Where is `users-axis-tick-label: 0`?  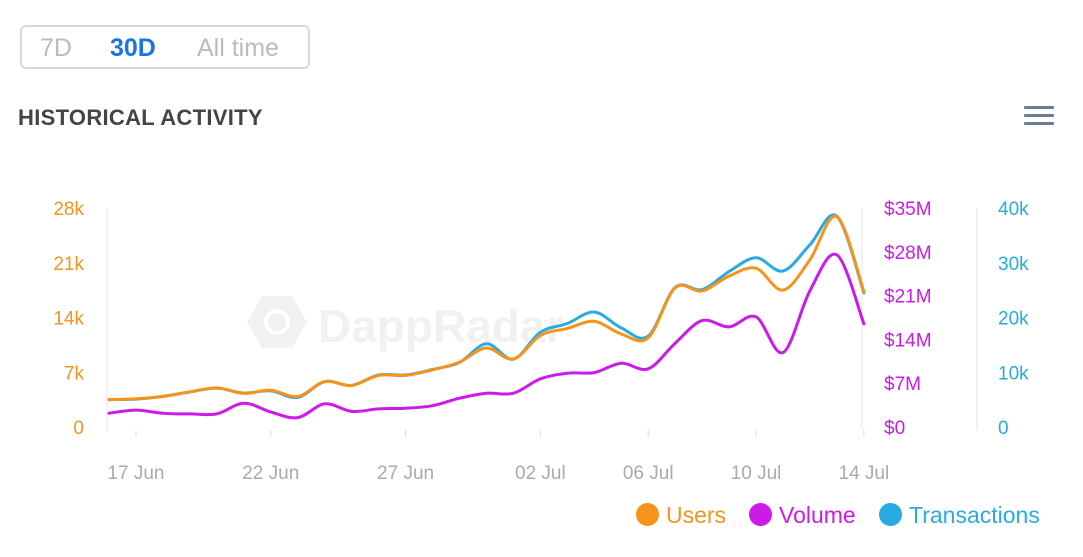 users-axis-tick-label: 0 is located at coordinates (78, 428).